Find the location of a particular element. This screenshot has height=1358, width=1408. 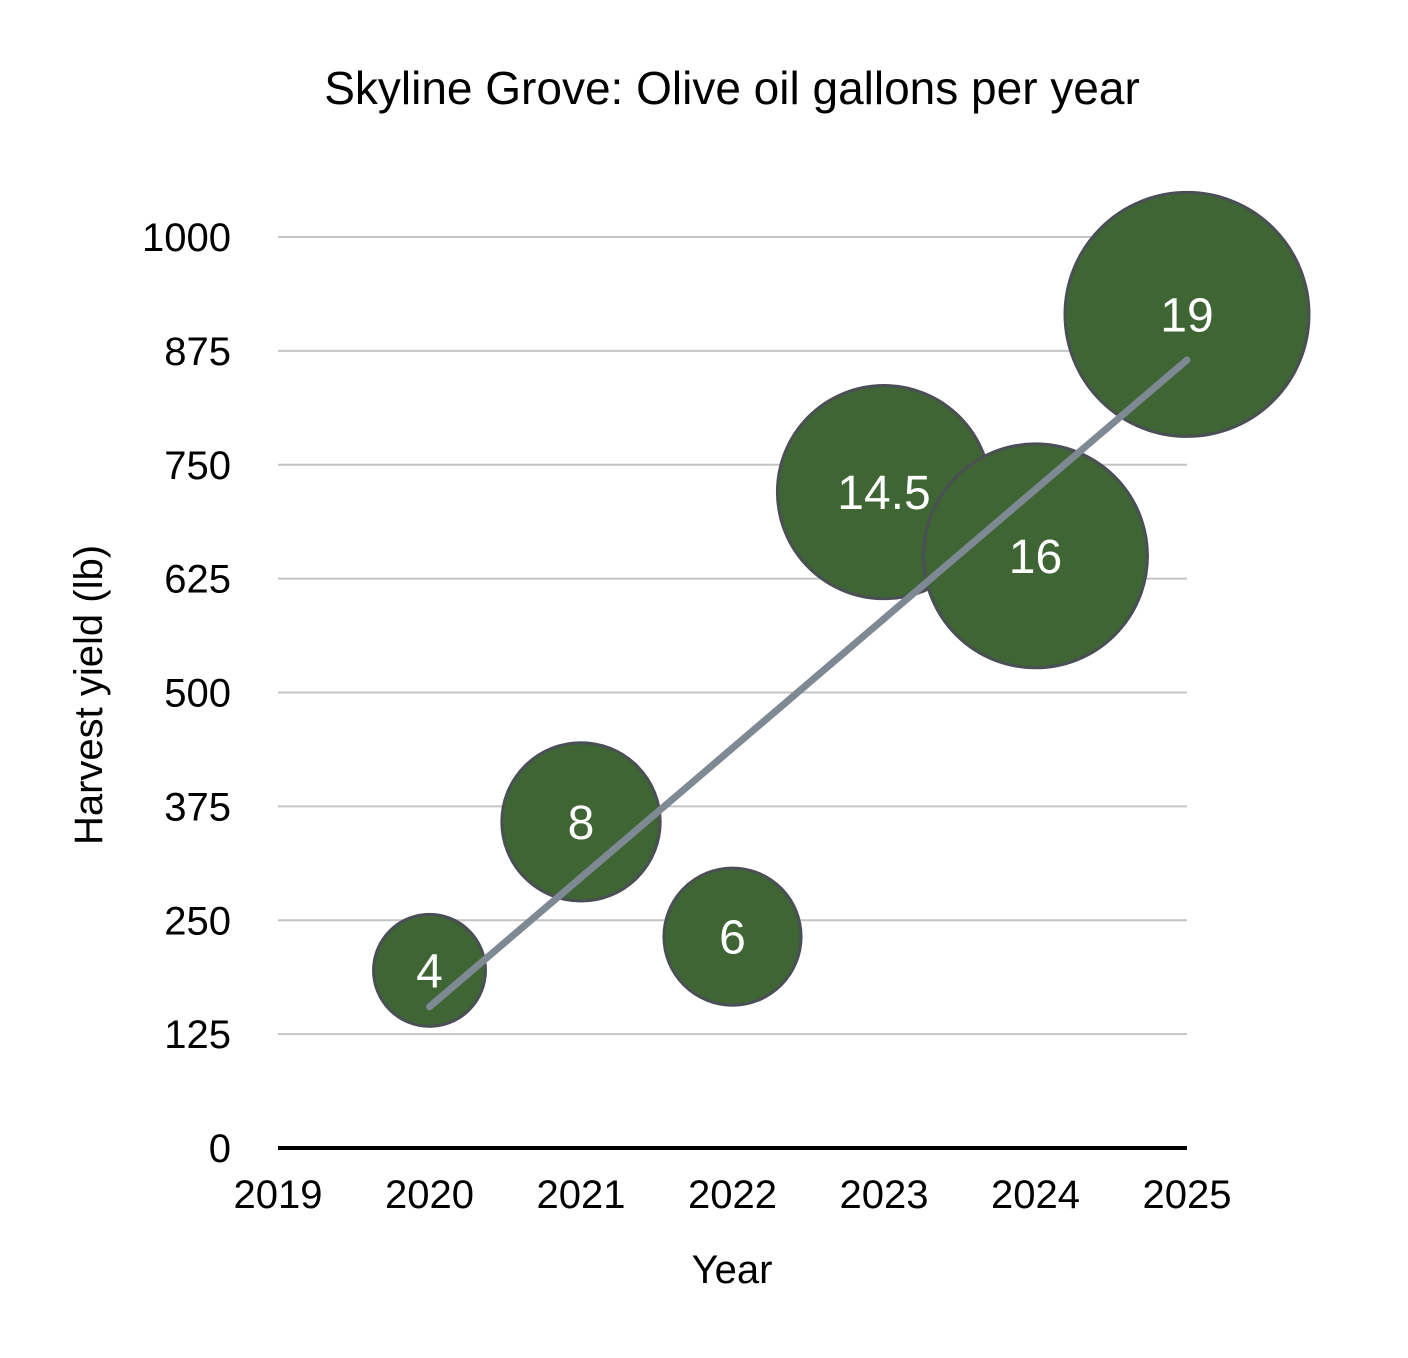

y-tick-label: 250 is located at coordinates (197, 921).